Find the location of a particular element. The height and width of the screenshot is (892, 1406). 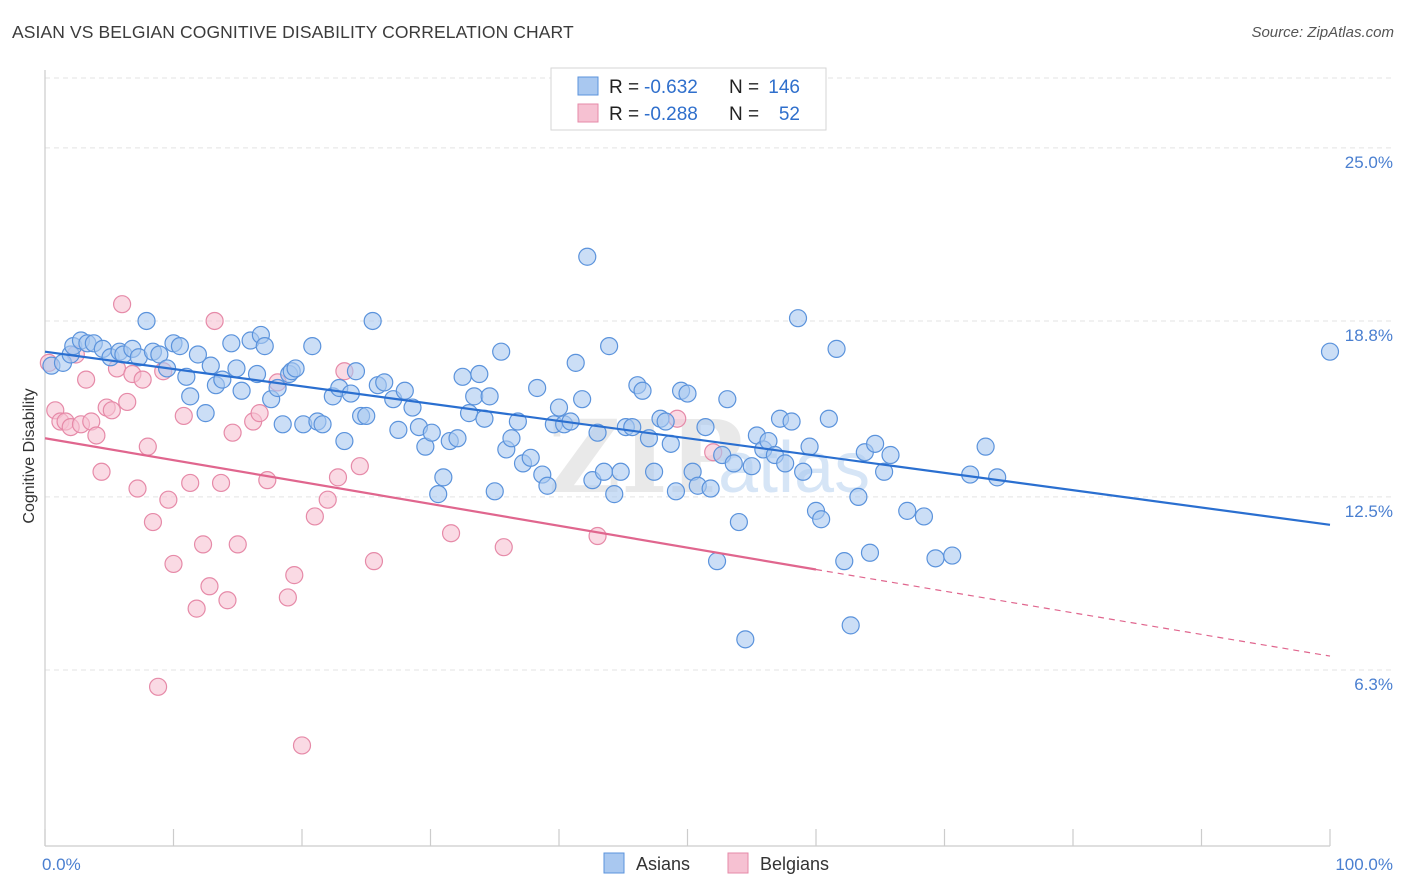

x-ticks is located at coordinates (687, 837).